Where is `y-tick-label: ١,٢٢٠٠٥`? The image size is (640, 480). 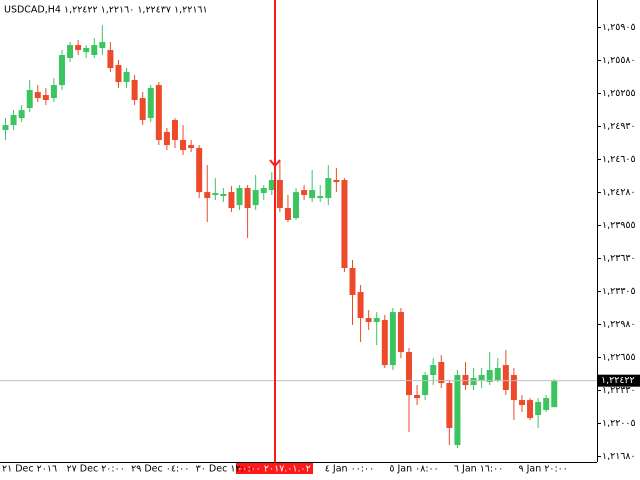
y-tick-label: ١,٢٢٠٠٥ is located at coordinates (619, 423).